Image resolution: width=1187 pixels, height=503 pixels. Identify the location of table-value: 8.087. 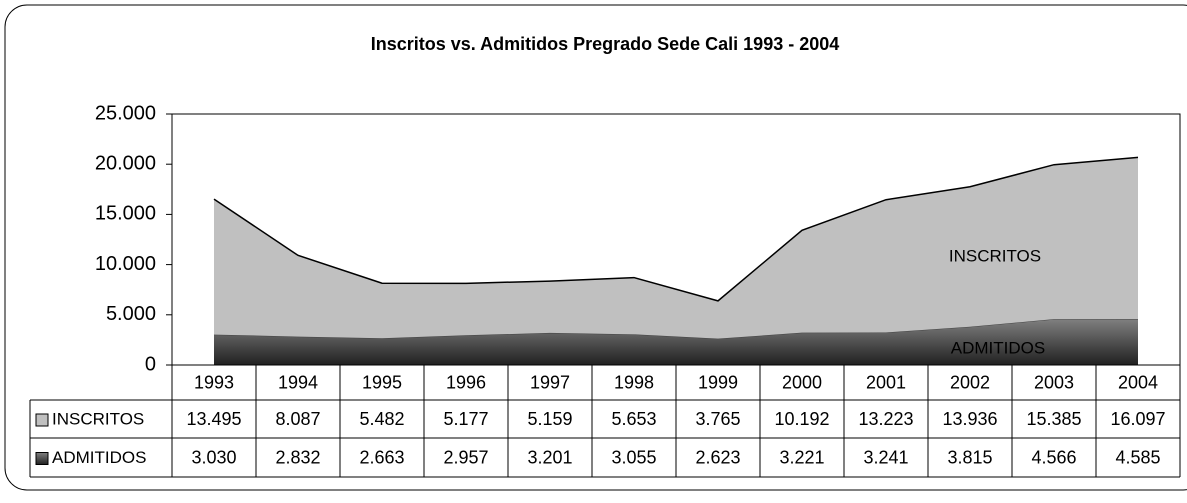
(297, 419).